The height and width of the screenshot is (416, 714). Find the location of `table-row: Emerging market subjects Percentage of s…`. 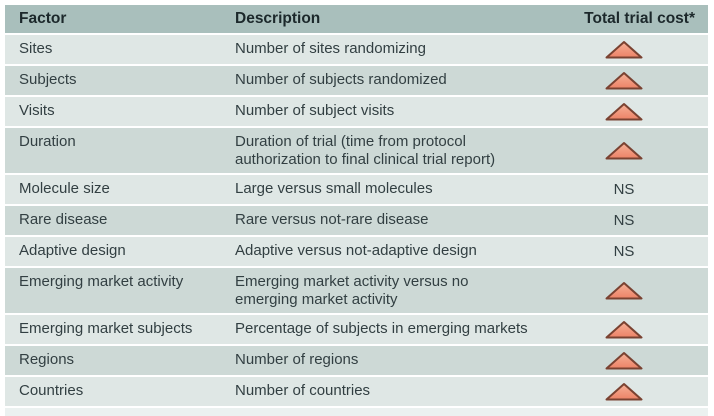

table-row: Emerging market subjects Percentage of s… is located at coordinates (356, 329).